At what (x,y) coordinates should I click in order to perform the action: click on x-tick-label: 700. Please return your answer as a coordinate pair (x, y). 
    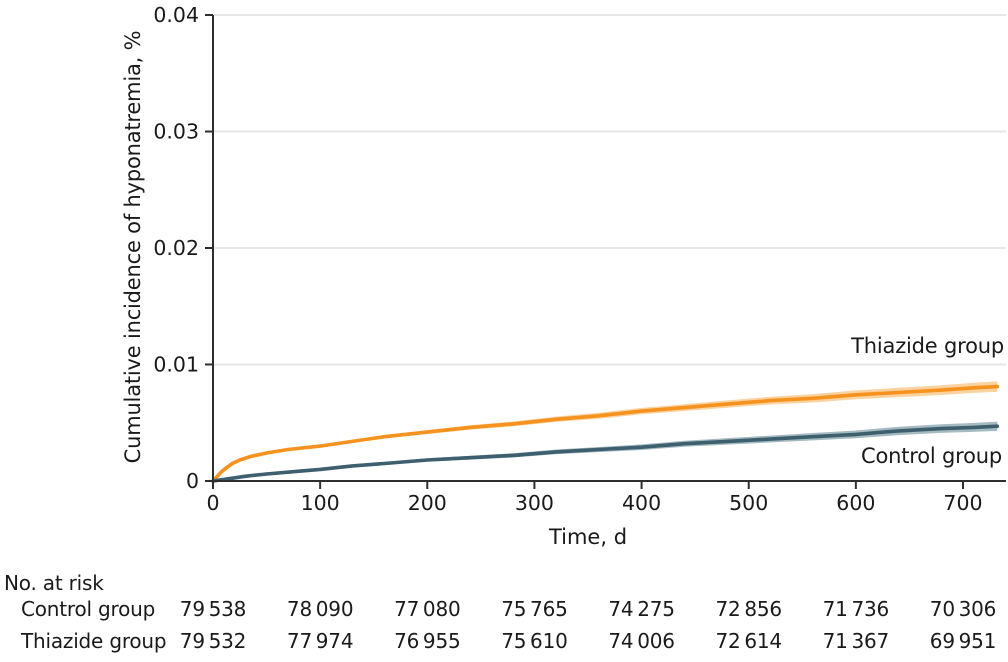
    Looking at the image, I should click on (962, 503).